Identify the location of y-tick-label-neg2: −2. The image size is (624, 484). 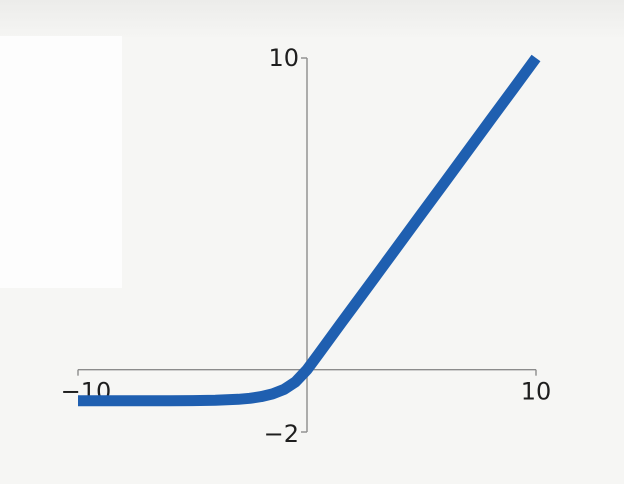
(281, 434).